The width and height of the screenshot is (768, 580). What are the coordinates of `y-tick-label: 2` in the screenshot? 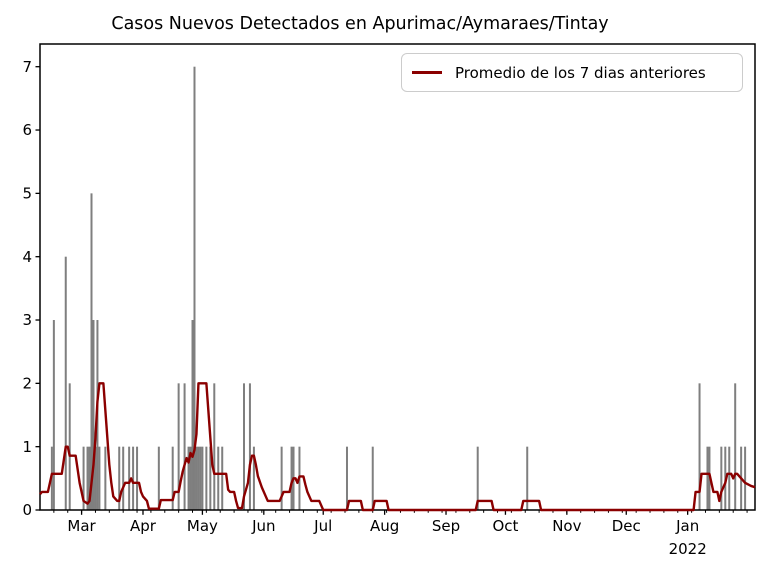 It's located at (27, 384).